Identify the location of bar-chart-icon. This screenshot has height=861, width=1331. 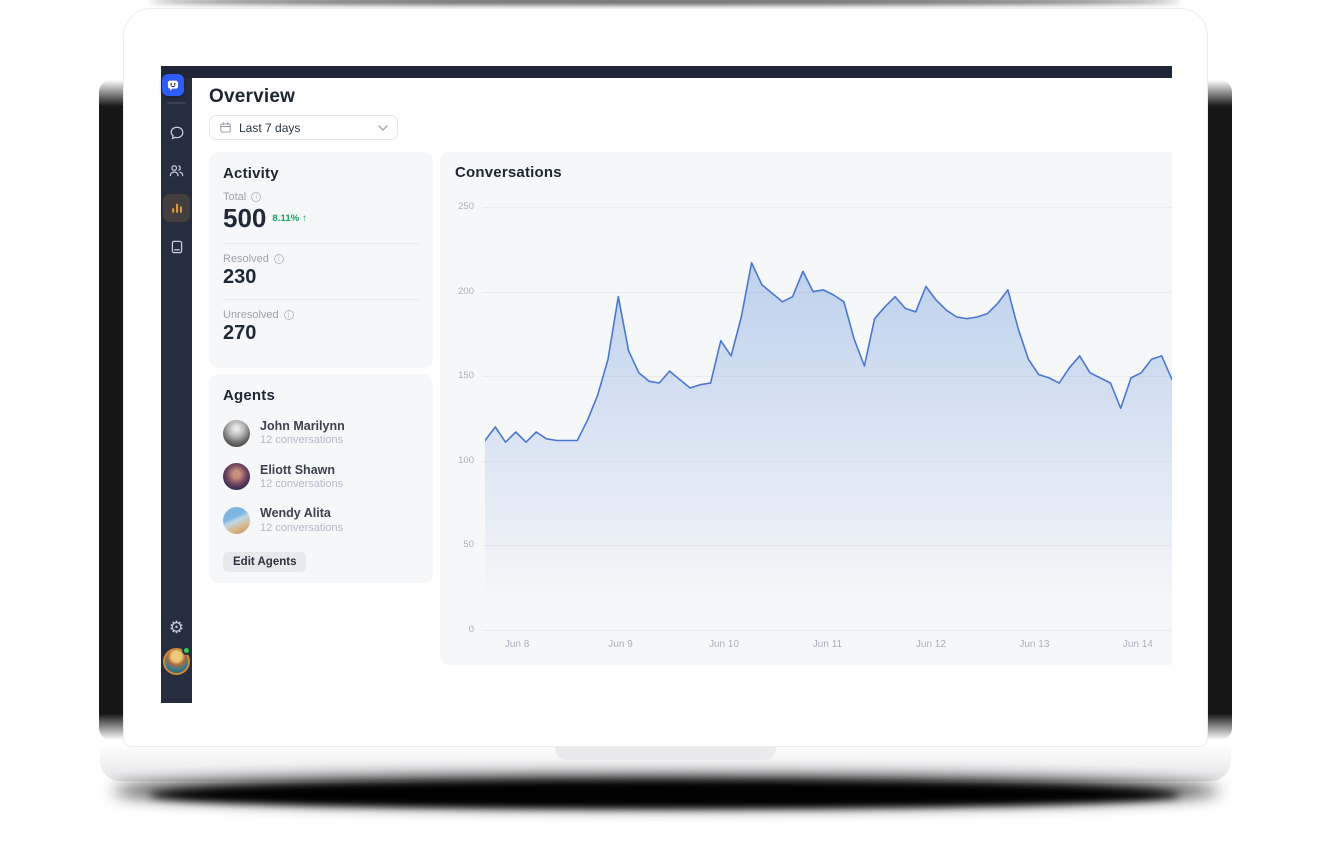
(176, 208).